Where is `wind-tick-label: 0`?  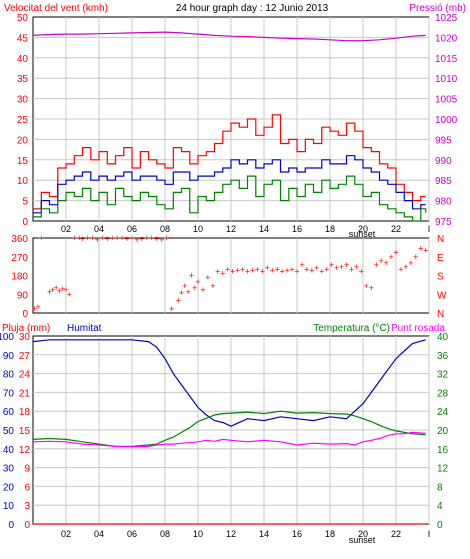
wind-tick-label: 0 is located at coordinates (25, 222).